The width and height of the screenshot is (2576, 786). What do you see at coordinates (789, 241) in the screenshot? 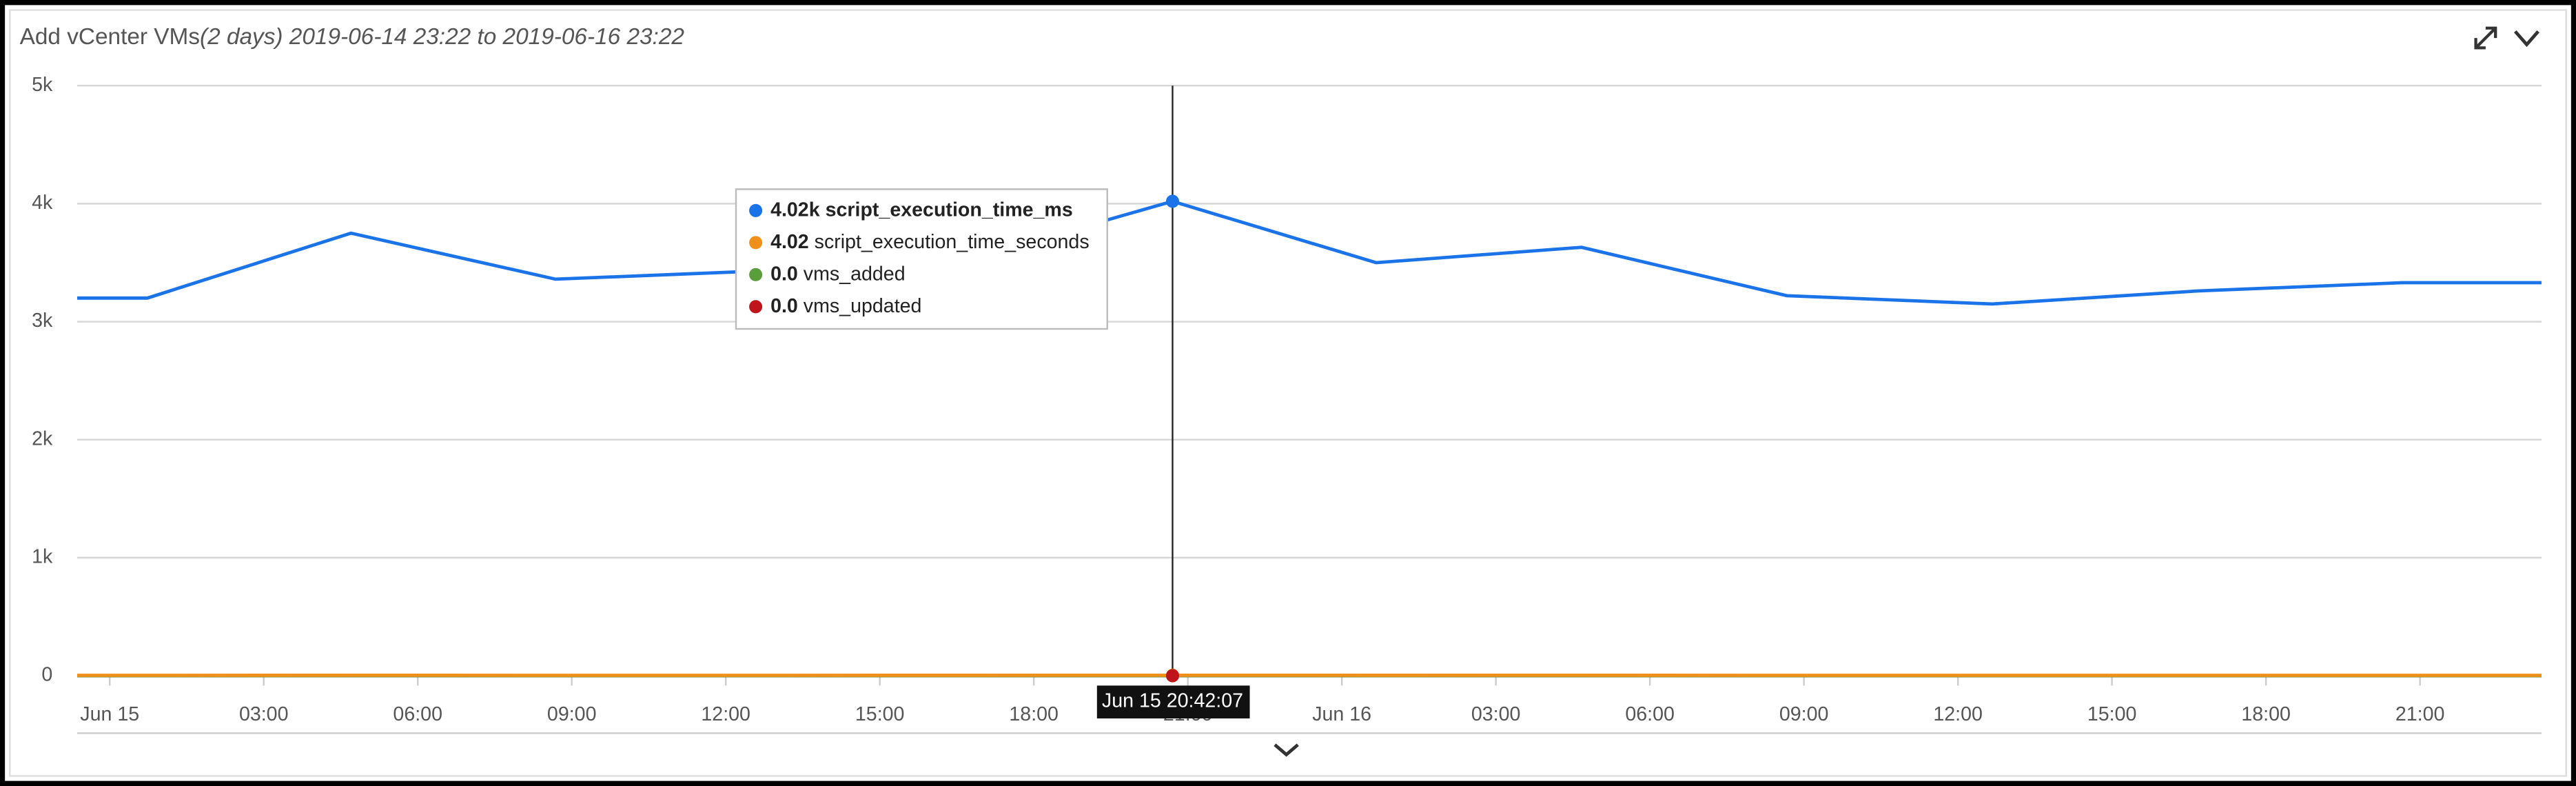
I see `tooltip-value: 4.02` at bounding box center [789, 241].